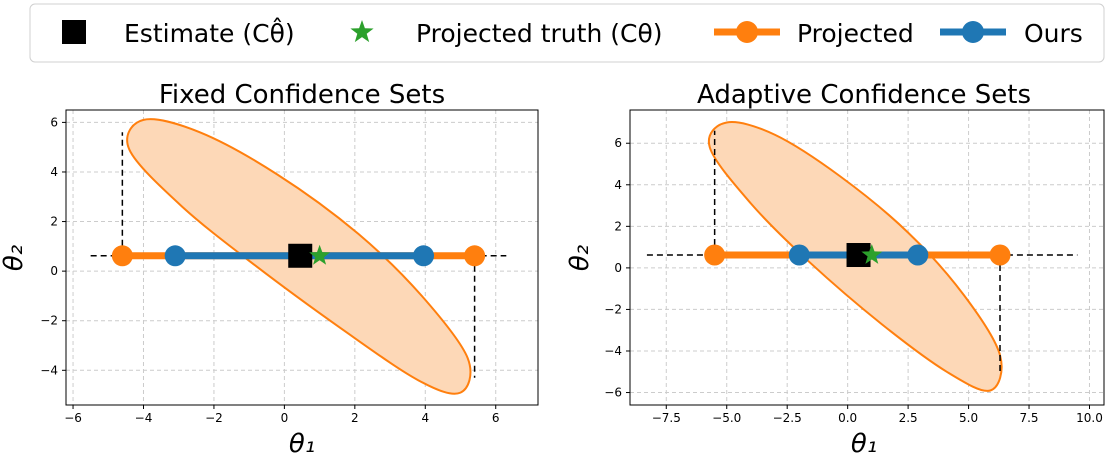 The height and width of the screenshot is (463, 1114). Describe the element at coordinates (1028, 418) in the screenshot. I see `x-tick-label: 7.5` at that location.